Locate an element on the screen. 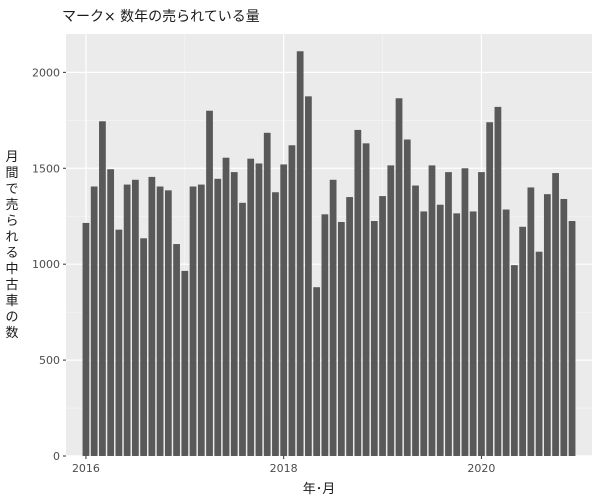 The image size is (600, 500). y-tick-label: 500 is located at coordinates (49, 360).